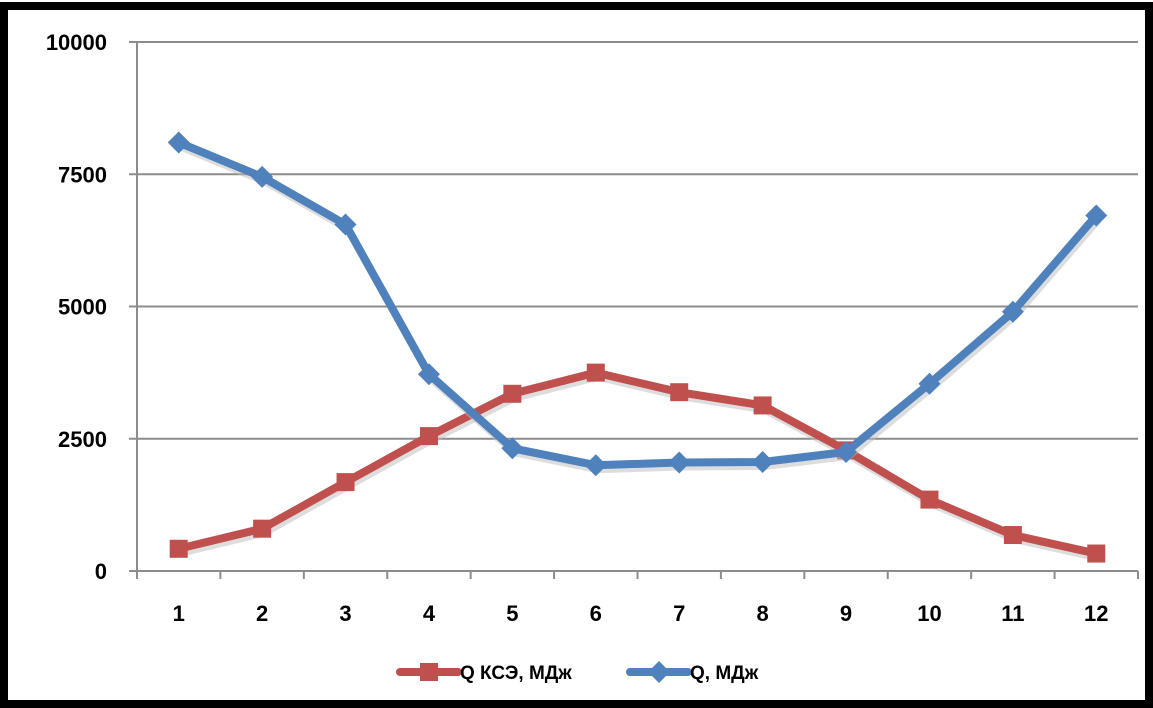 The image size is (1153, 708). I want to click on x-tick-label: 6, so click(596, 613).